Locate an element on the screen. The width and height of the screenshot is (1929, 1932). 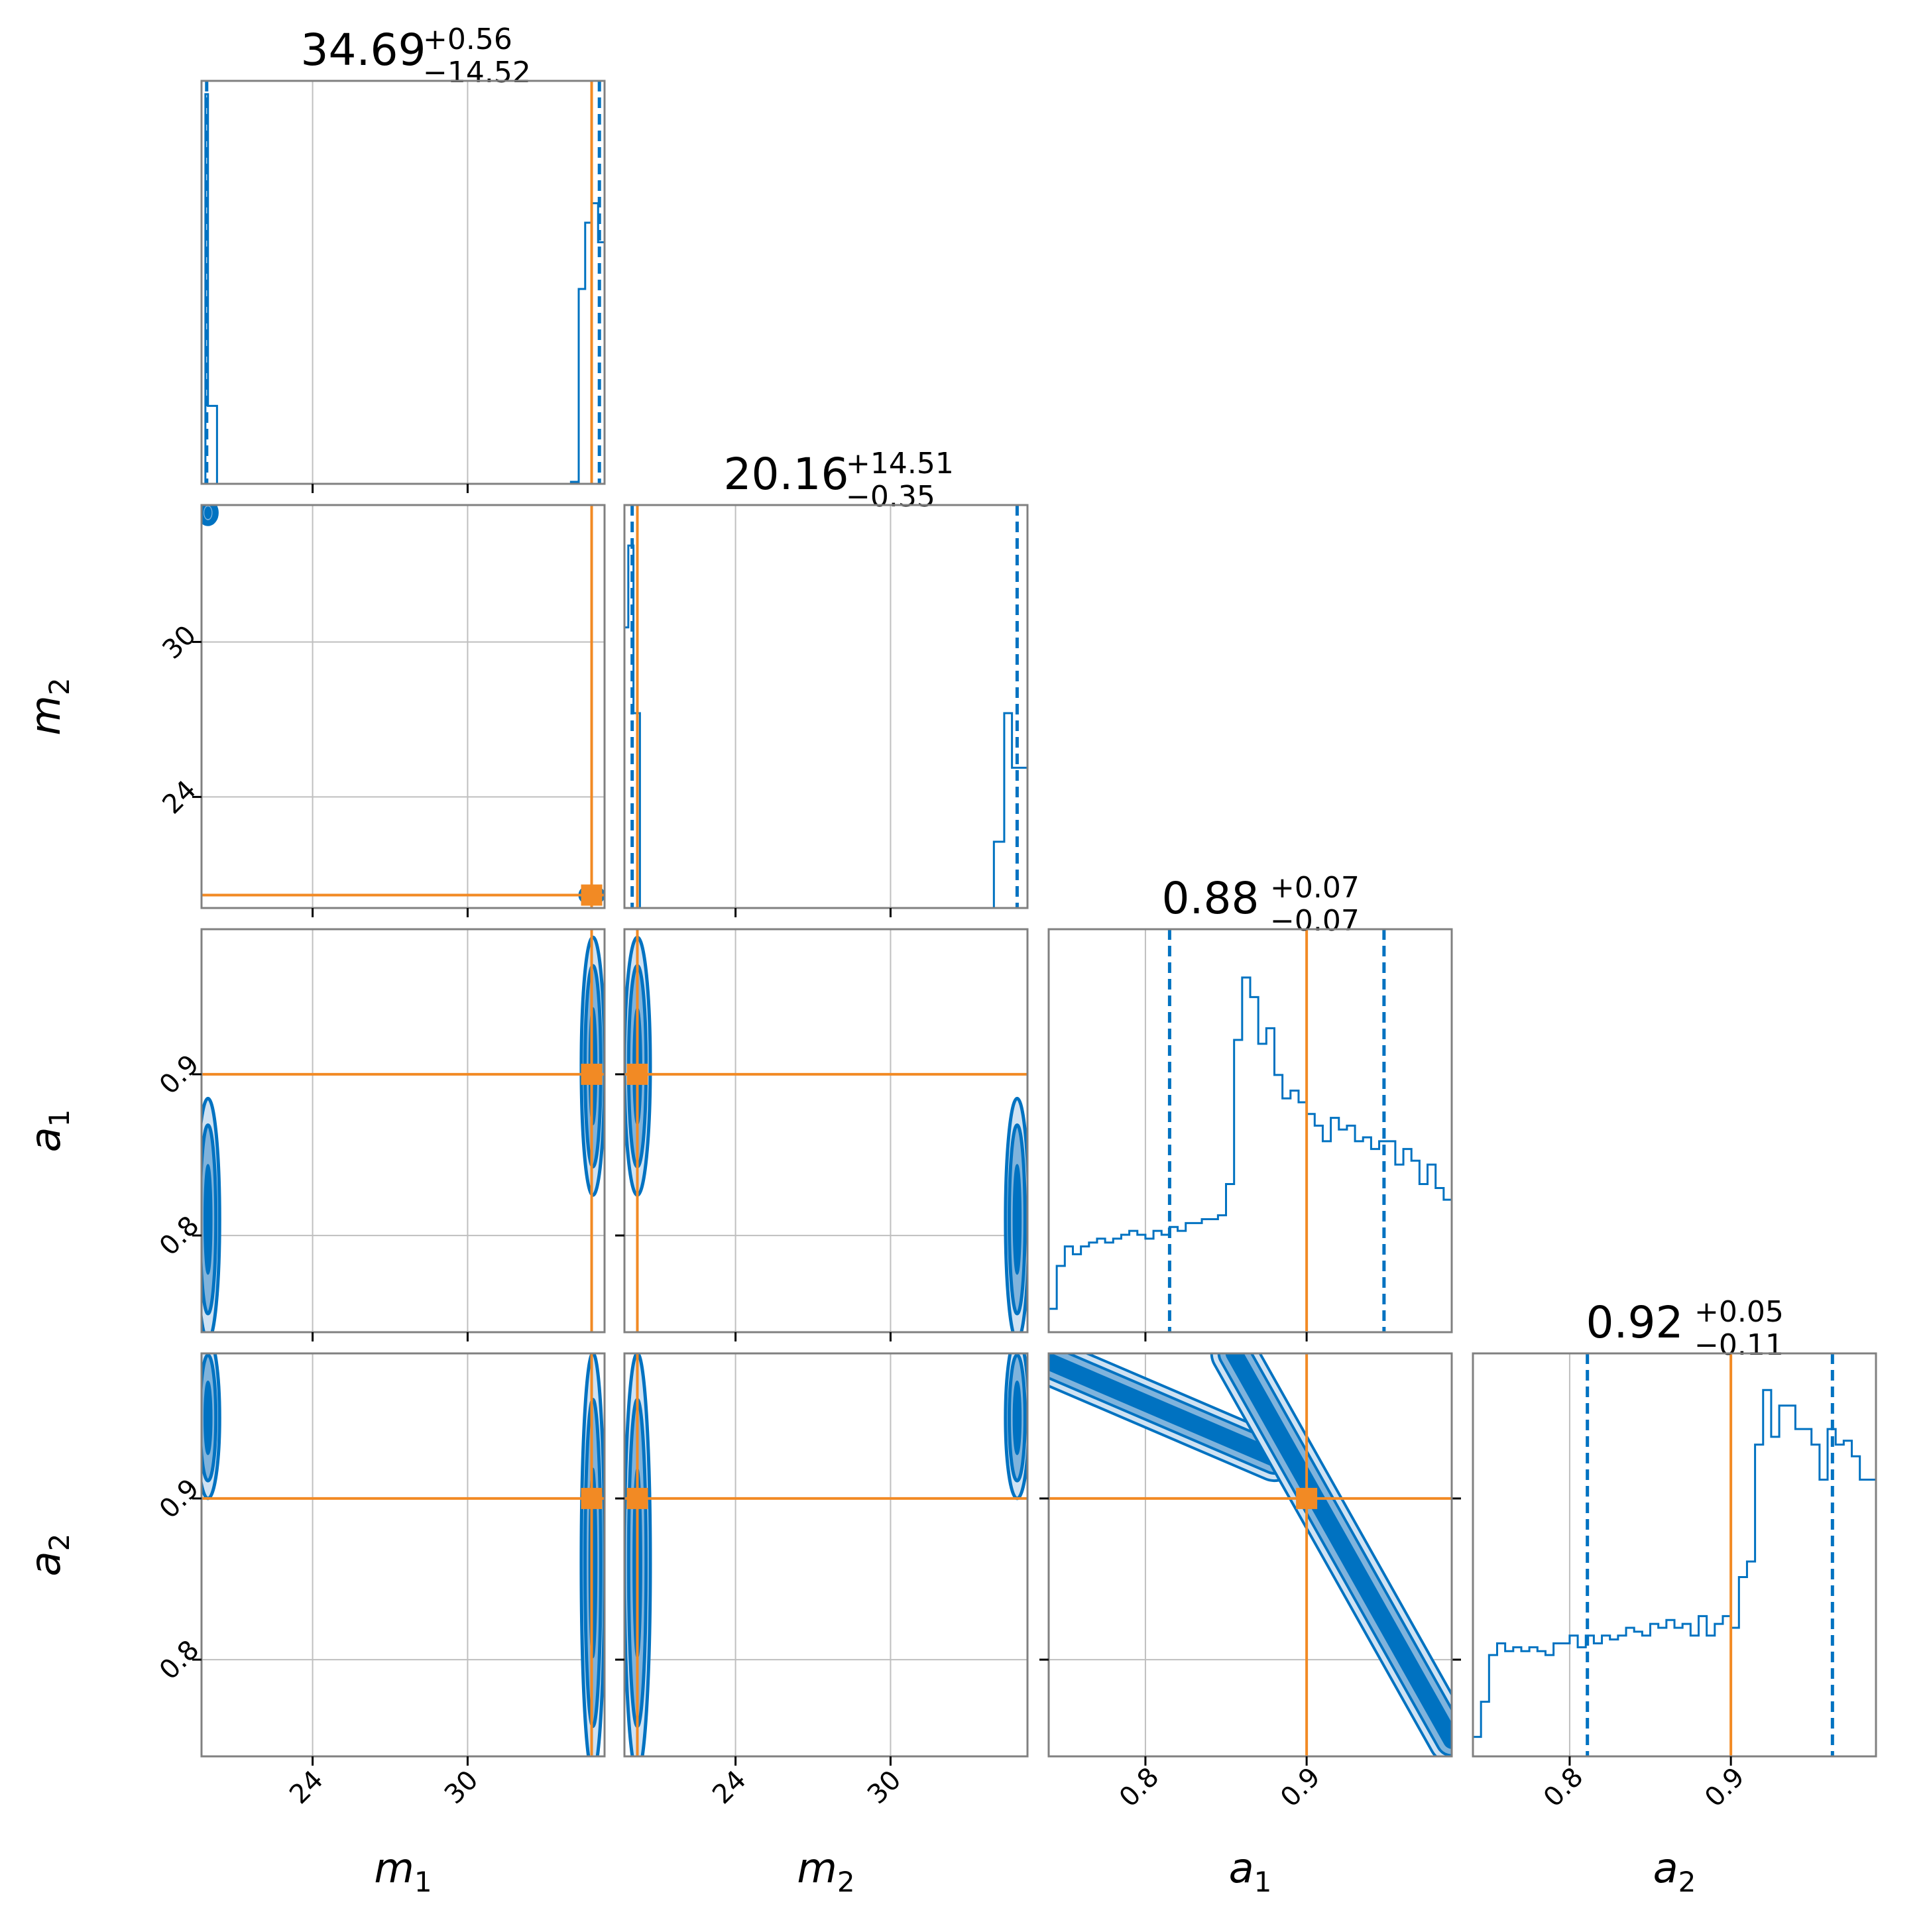
parameter-title-plus: +0.56 is located at coordinates (467, 39).